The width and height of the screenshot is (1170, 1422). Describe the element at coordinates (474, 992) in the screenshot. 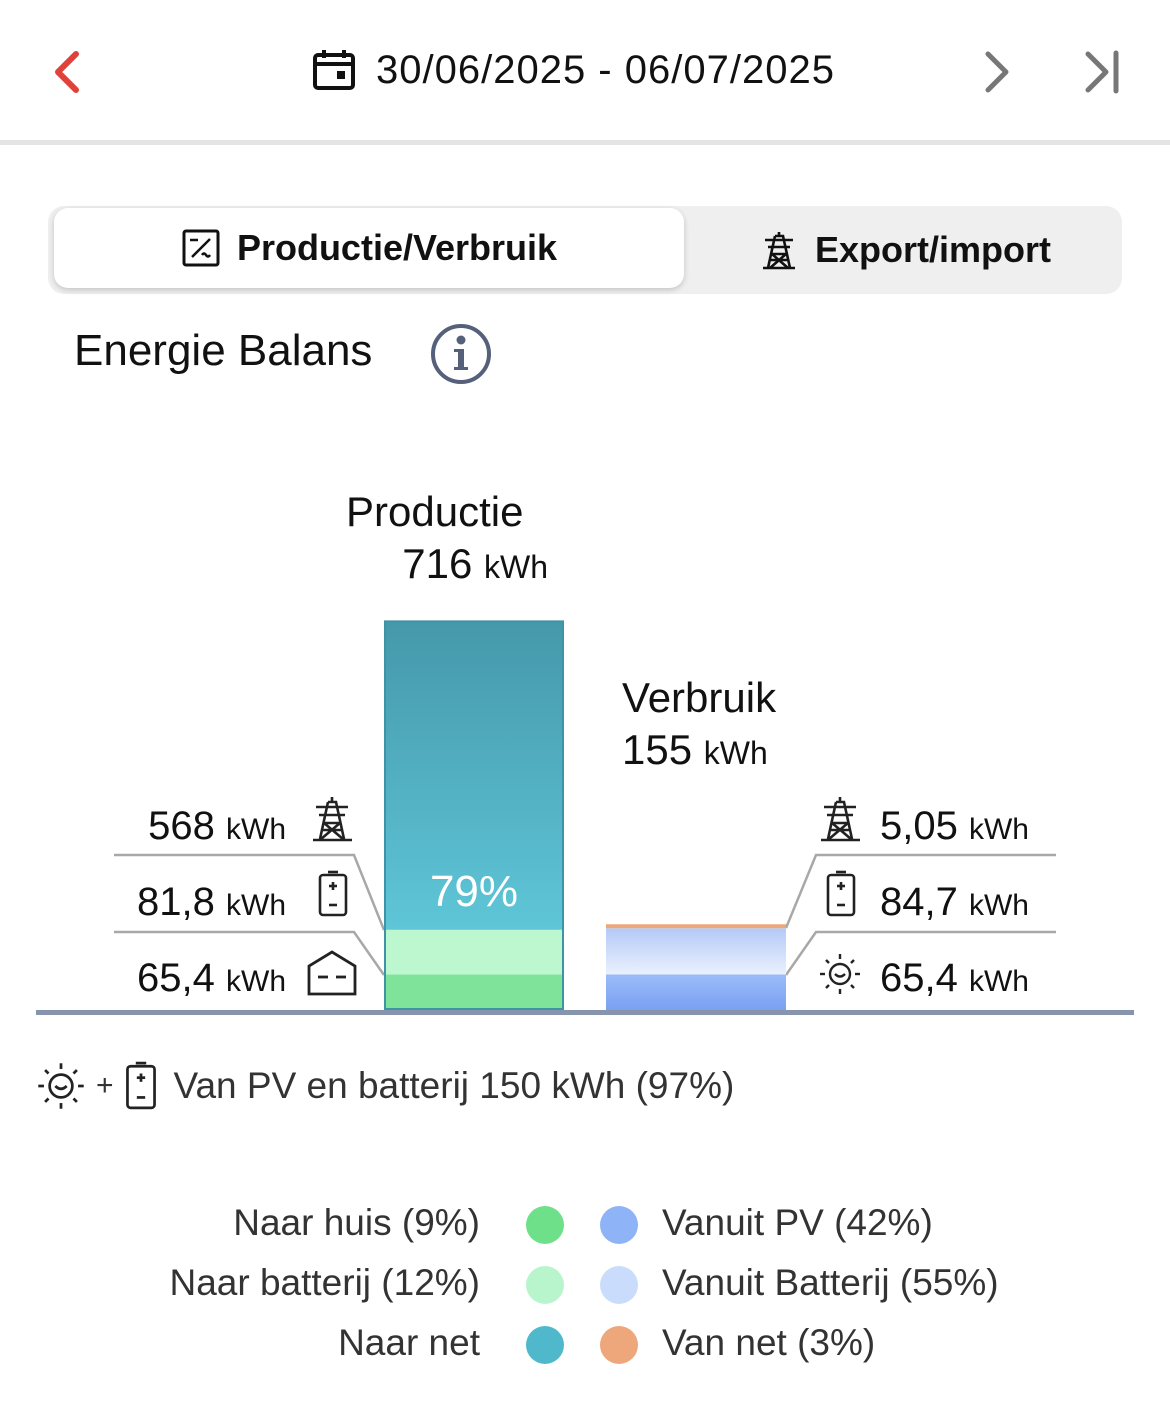

I see `bar-segment-to-house` at that location.